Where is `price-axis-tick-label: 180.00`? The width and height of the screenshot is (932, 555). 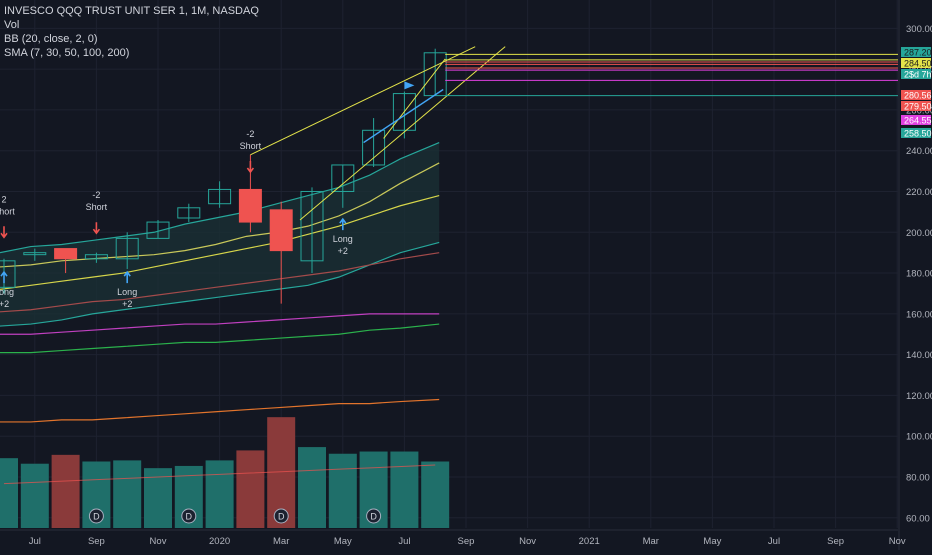
price-axis-tick-label: 180.00 is located at coordinates (919, 274).